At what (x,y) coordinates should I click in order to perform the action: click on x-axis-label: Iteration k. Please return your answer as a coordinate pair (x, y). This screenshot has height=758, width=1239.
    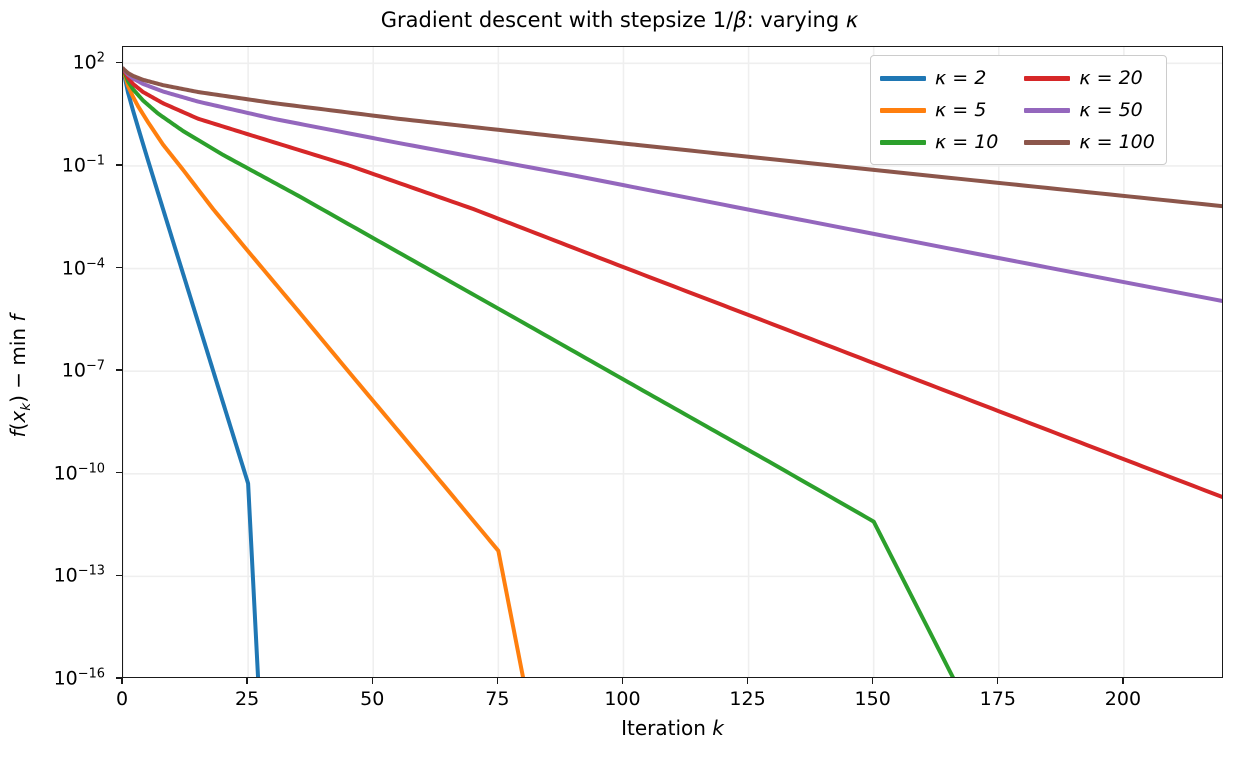
    Looking at the image, I should click on (672, 728).